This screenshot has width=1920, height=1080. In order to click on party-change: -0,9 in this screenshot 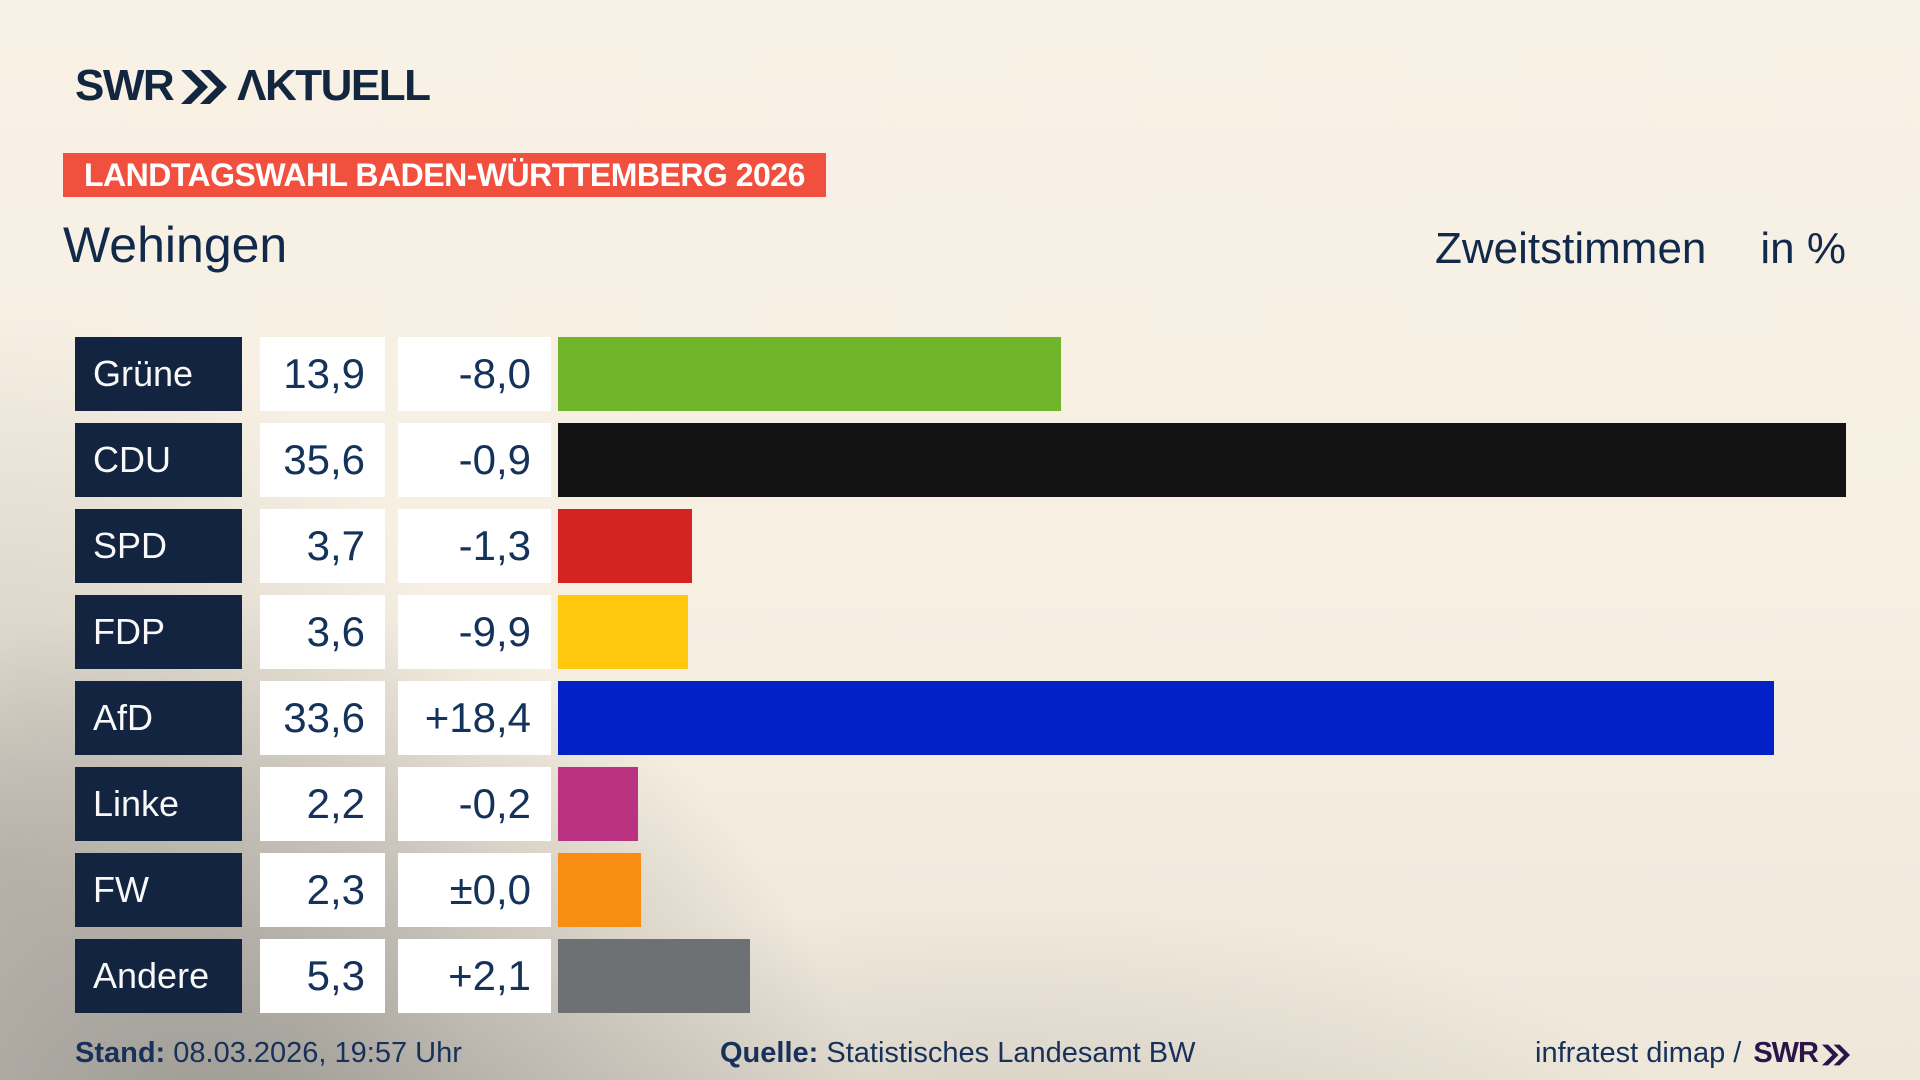, I will do `click(494, 459)`.